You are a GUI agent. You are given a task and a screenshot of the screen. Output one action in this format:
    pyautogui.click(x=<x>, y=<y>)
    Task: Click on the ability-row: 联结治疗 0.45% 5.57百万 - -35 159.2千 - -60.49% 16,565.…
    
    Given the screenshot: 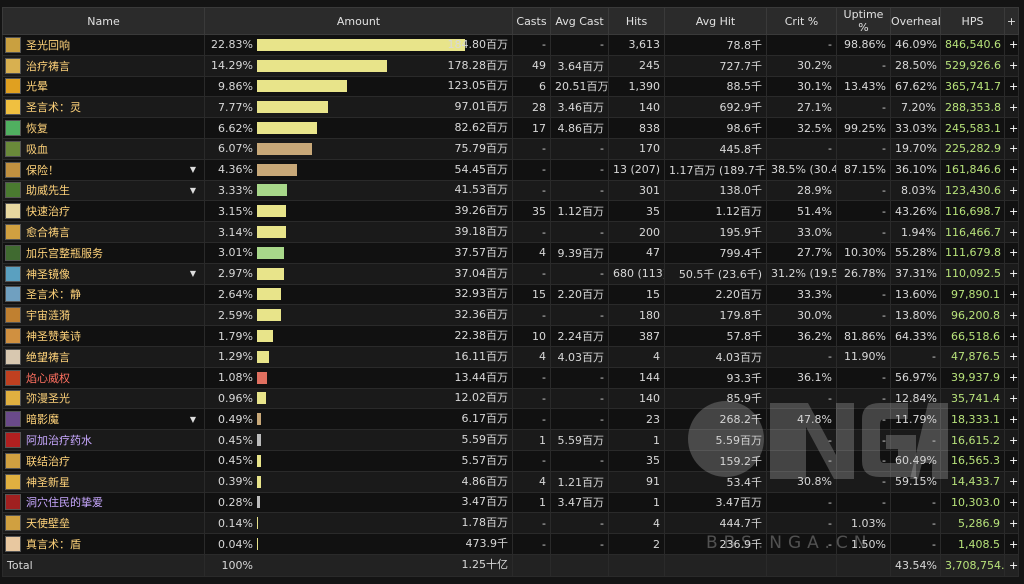 What is the action you would take?
    pyautogui.click(x=510, y=460)
    